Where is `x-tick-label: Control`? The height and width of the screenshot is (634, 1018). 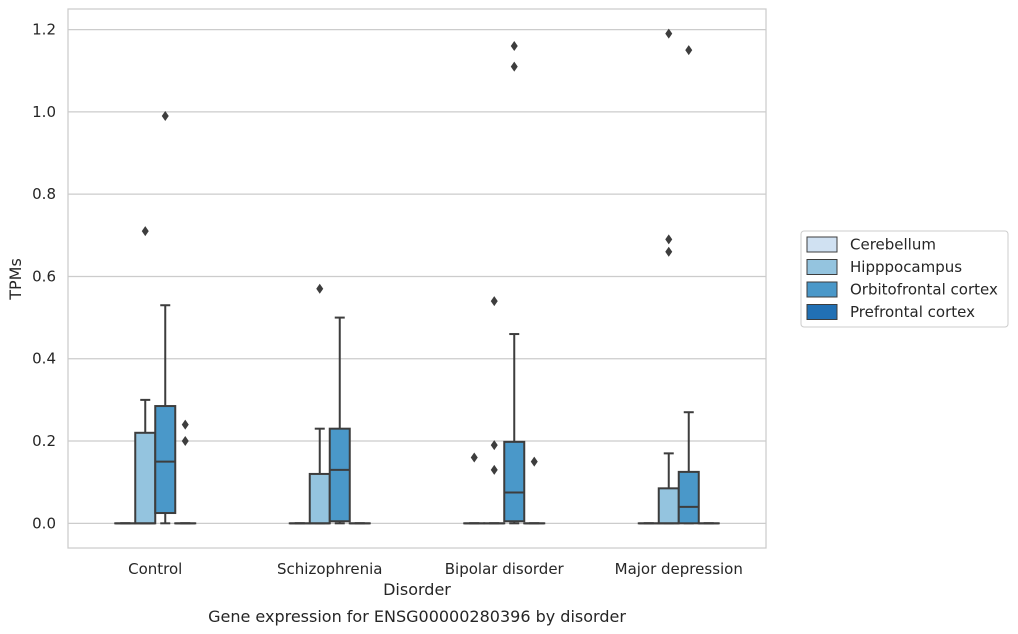 x-tick-label: Control is located at coordinates (155, 569).